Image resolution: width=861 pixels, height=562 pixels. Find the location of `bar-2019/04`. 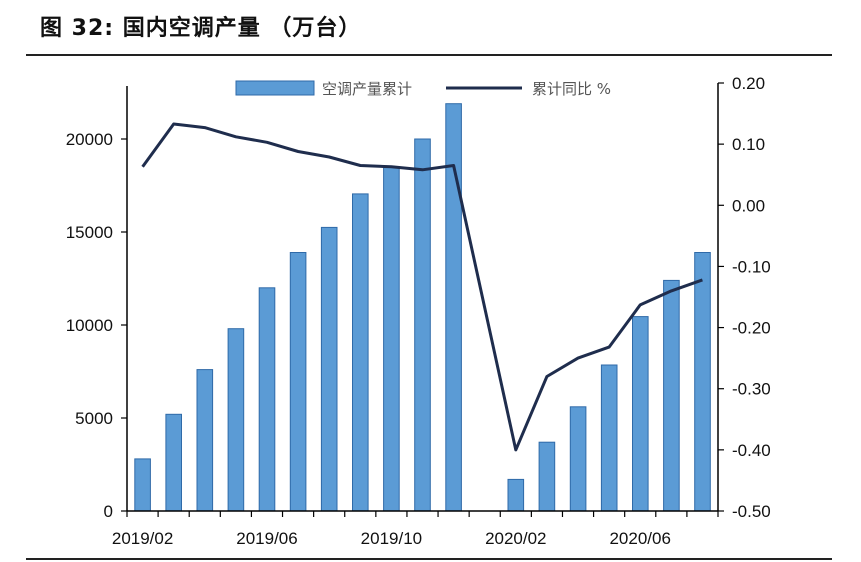

bar-2019/04 is located at coordinates (205, 440).